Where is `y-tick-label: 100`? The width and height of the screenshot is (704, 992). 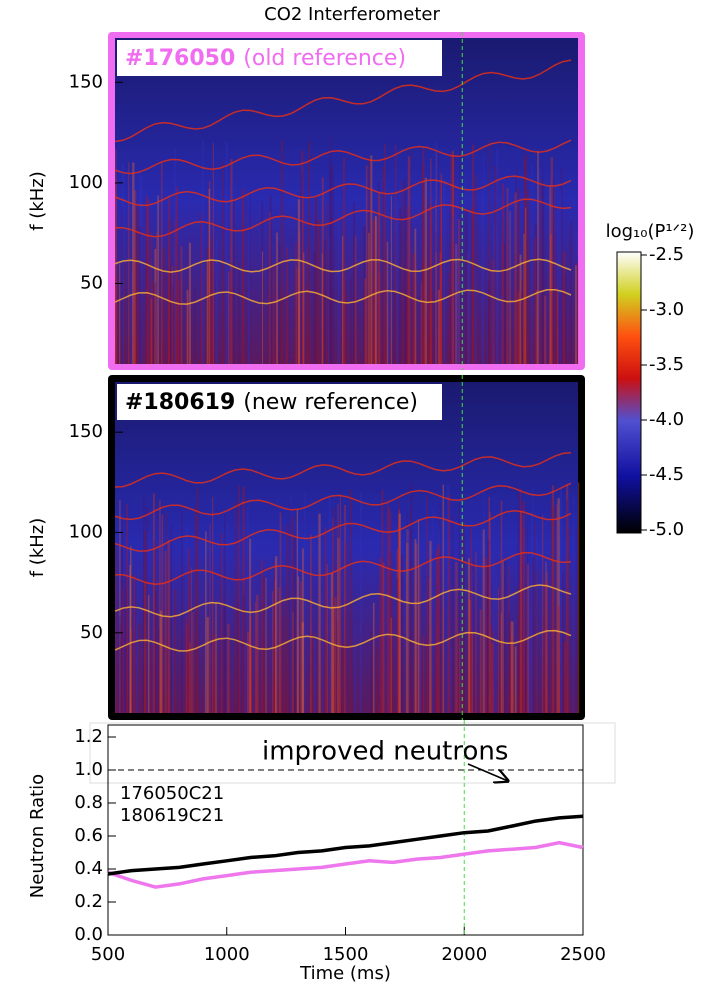 y-tick-label: 100 is located at coordinates (86, 182).